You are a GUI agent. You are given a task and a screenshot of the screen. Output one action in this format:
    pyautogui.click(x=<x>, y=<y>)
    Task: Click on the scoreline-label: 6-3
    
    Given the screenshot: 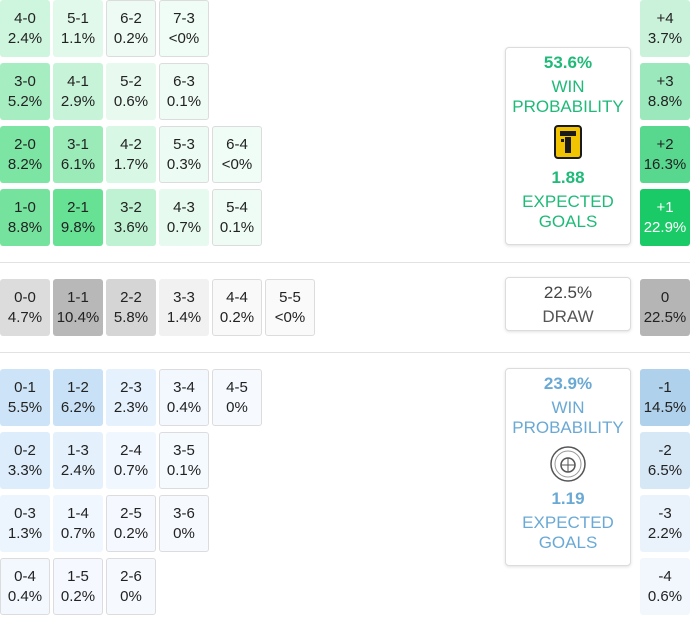 What is the action you would take?
    pyautogui.click(x=184, y=81)
    